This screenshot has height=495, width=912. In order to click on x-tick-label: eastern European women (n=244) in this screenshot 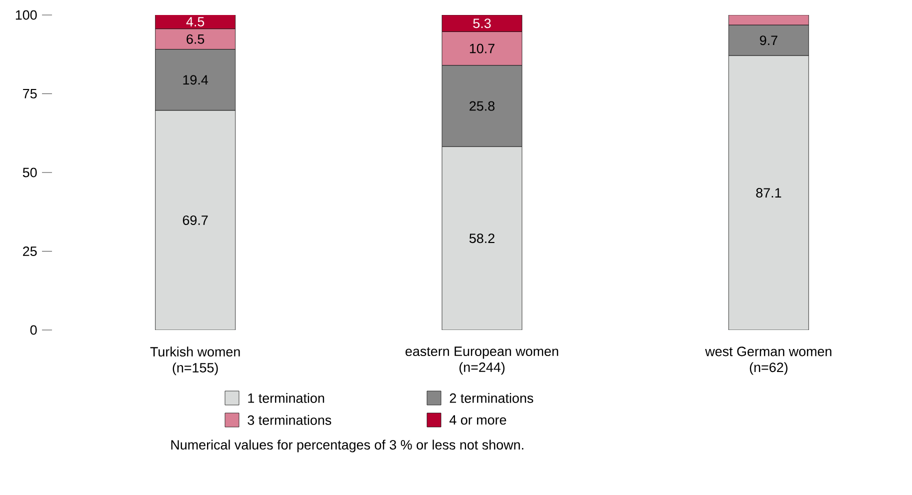, I will do `click(482, 360)`.